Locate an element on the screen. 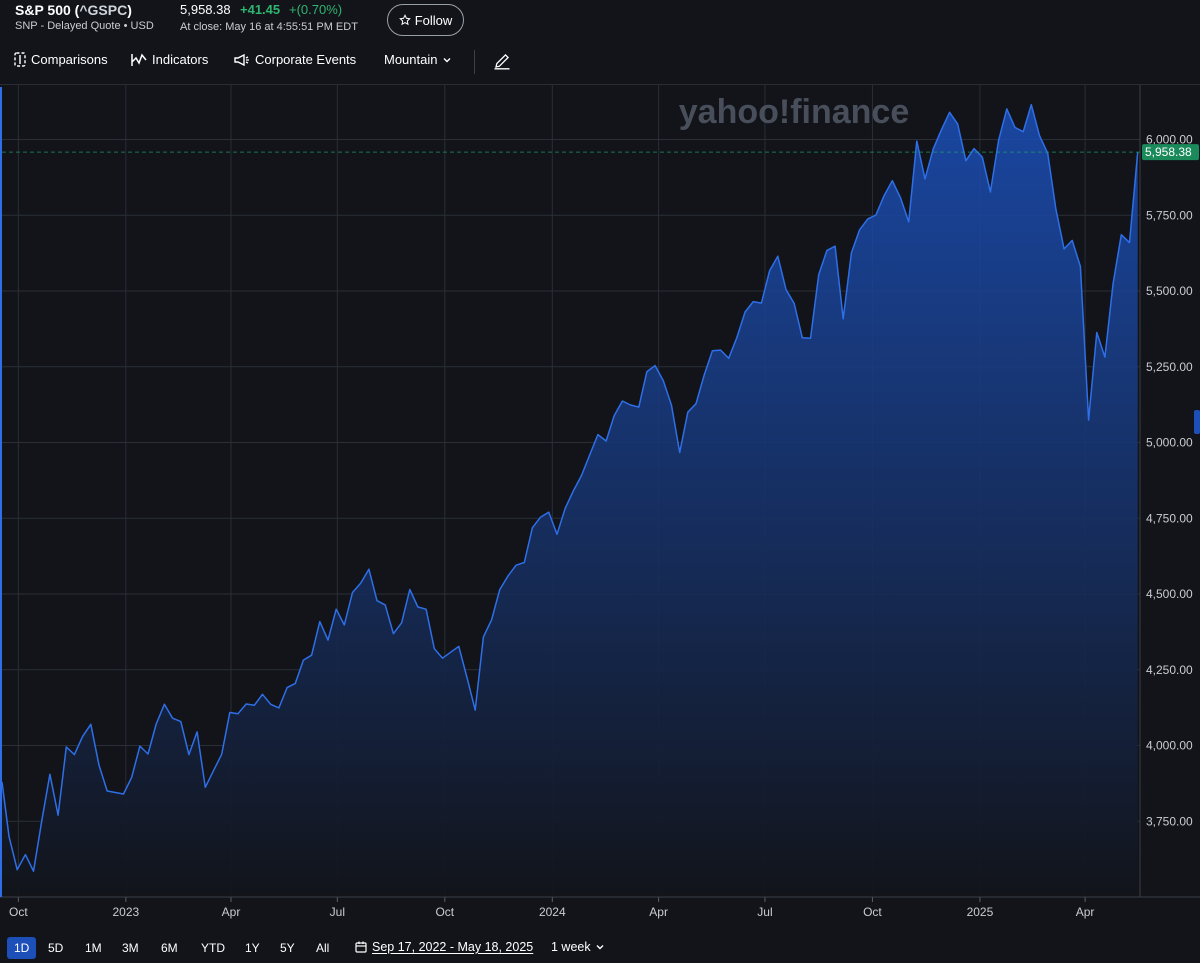 Image resolution: width=1200 pixels, height=963 pixels. date-range-text: Sep 17, 2022 - May 18, 2025 is located at coordinates (453, 947).